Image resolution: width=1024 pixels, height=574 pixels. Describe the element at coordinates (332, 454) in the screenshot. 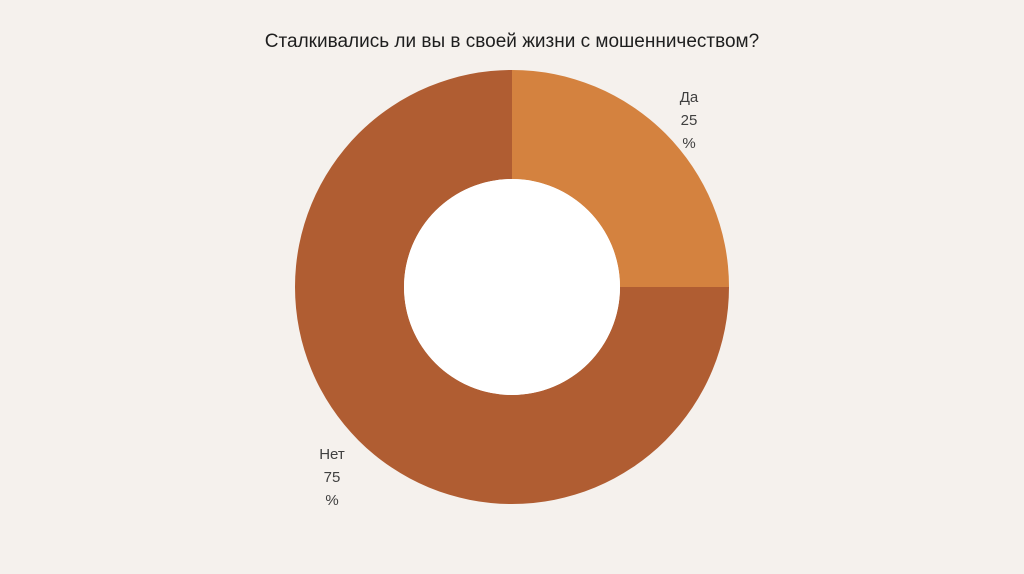

I see `slice-label-no-name: Нет` at that location.